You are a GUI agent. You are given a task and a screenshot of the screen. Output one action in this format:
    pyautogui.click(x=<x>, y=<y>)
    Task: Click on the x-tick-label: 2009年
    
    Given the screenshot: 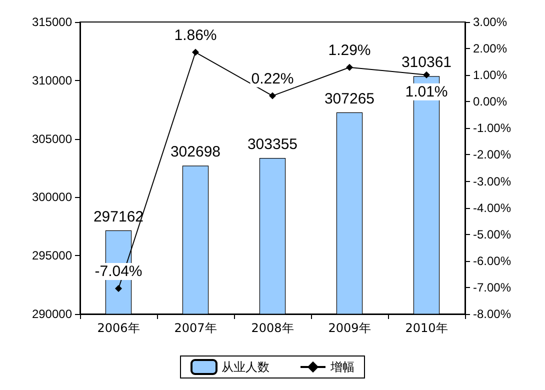 What is the action you would take?
    pyautogui.click(x=349, y=328)
    